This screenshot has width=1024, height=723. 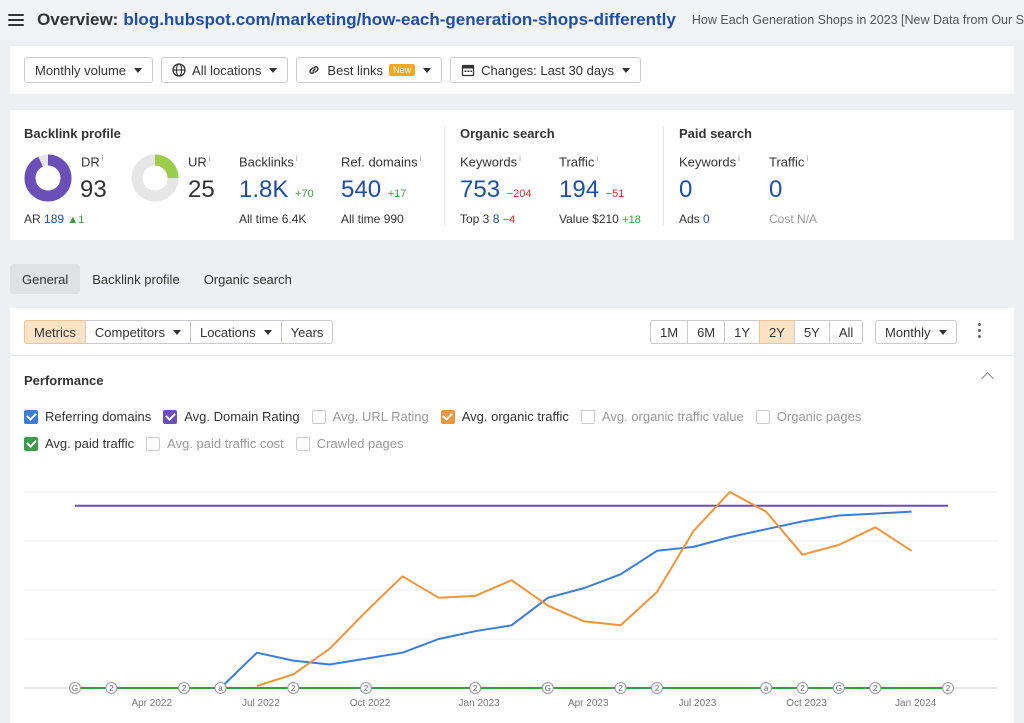 What do you see at coordinates (600, 219) in the screenshot?
I see `traffic-value-line: Value $210 +18` at bounding box center [600, 219].